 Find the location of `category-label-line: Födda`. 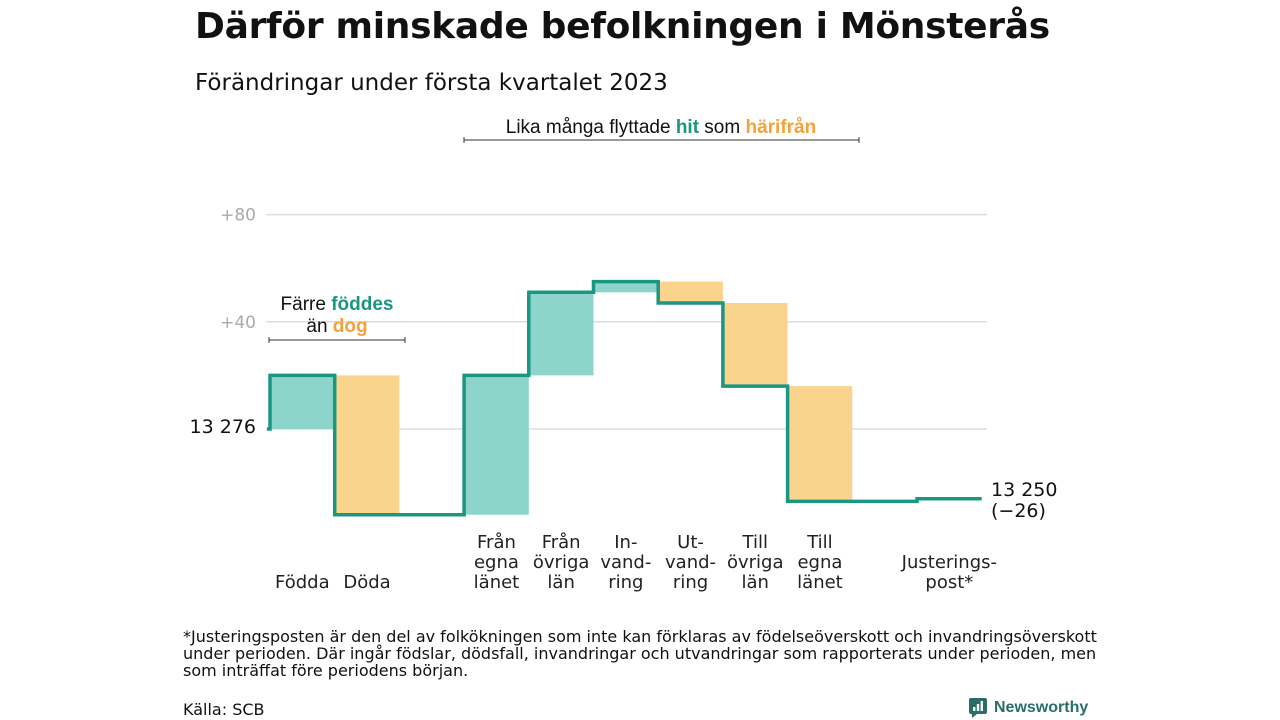

category-label-line: Födda is located at coordinates (302, 582).